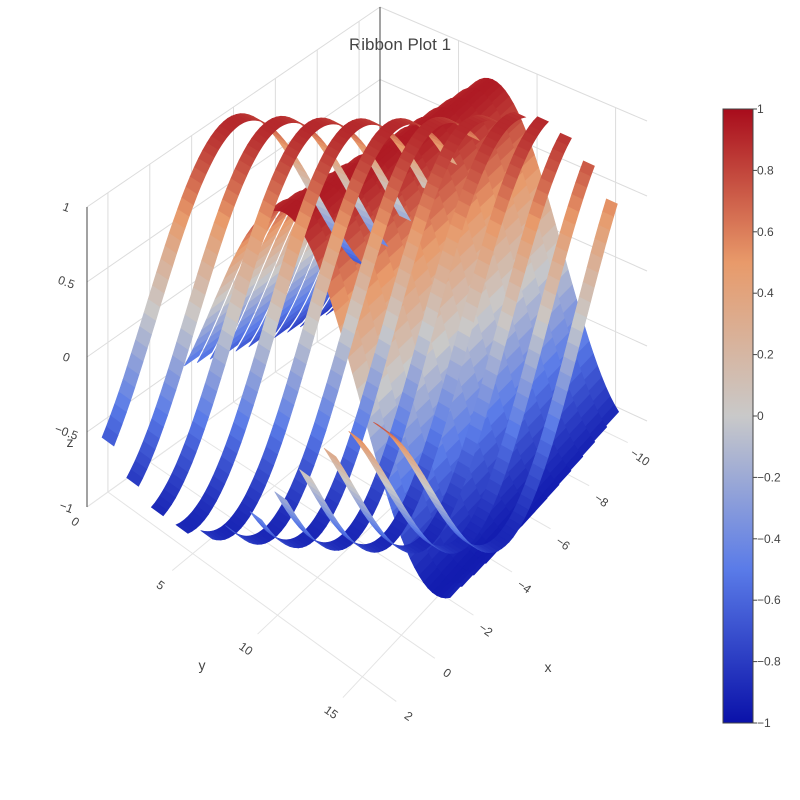 This screenshot has width=800, height=800. What do you see at coordinates (760, 109) in the screenshot?
I see `colorbar-tick-label: 1` at bounding box center [760, 109].